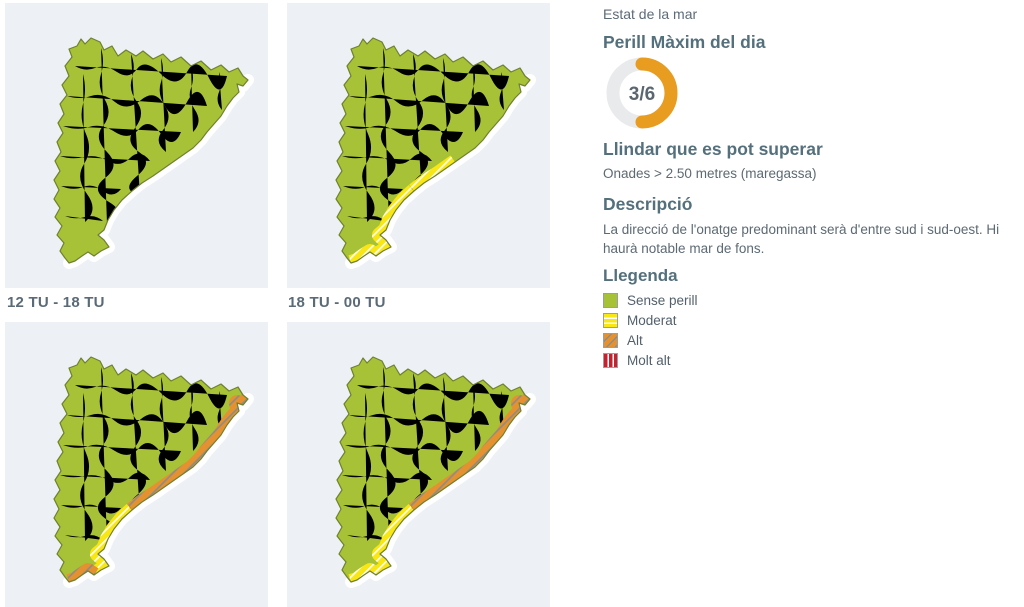 Image resolution: width=1024 pixels, height=607 pixels. I want to click on legend-item-moderat: Moderat, so click(650, 320).